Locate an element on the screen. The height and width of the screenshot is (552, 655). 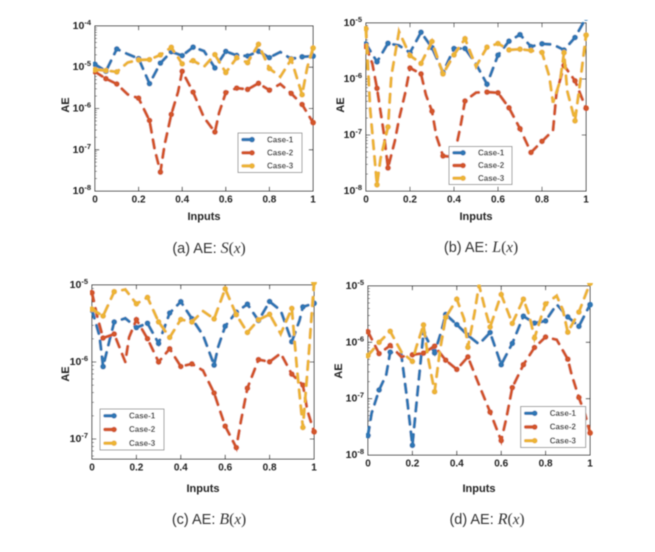
svg-text: (b) AE: L(x) is located at coordinates (481, 247).